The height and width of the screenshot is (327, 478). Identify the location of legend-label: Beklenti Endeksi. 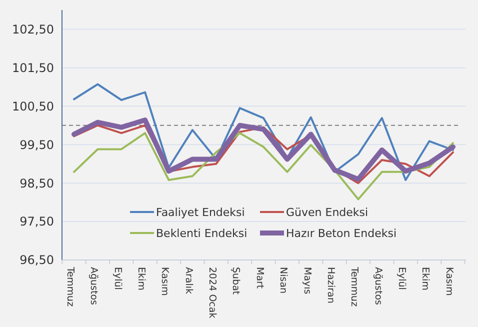
(202, 233).